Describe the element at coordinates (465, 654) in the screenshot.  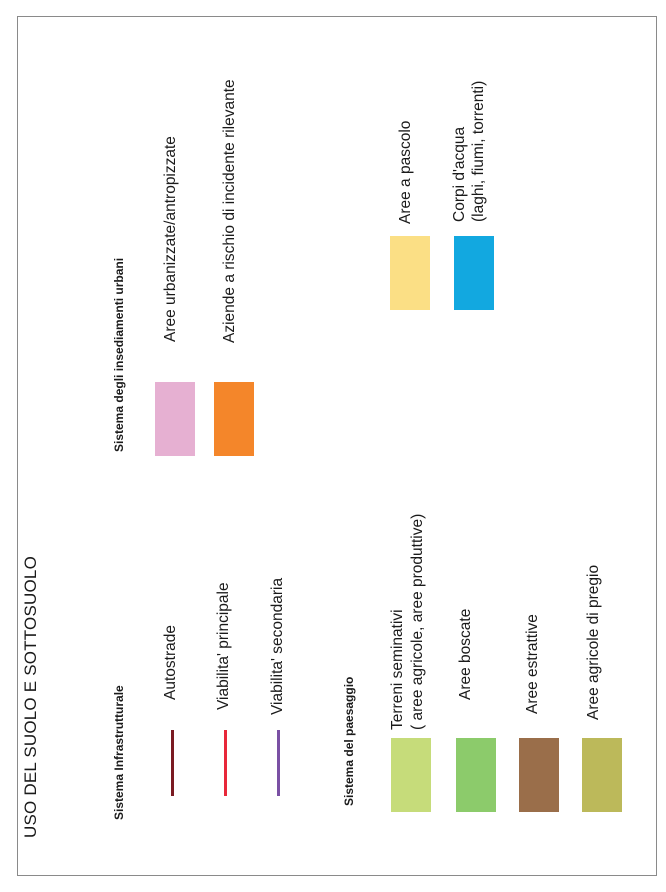
I see `aree-boscate-label: Aree boscate` at that location.